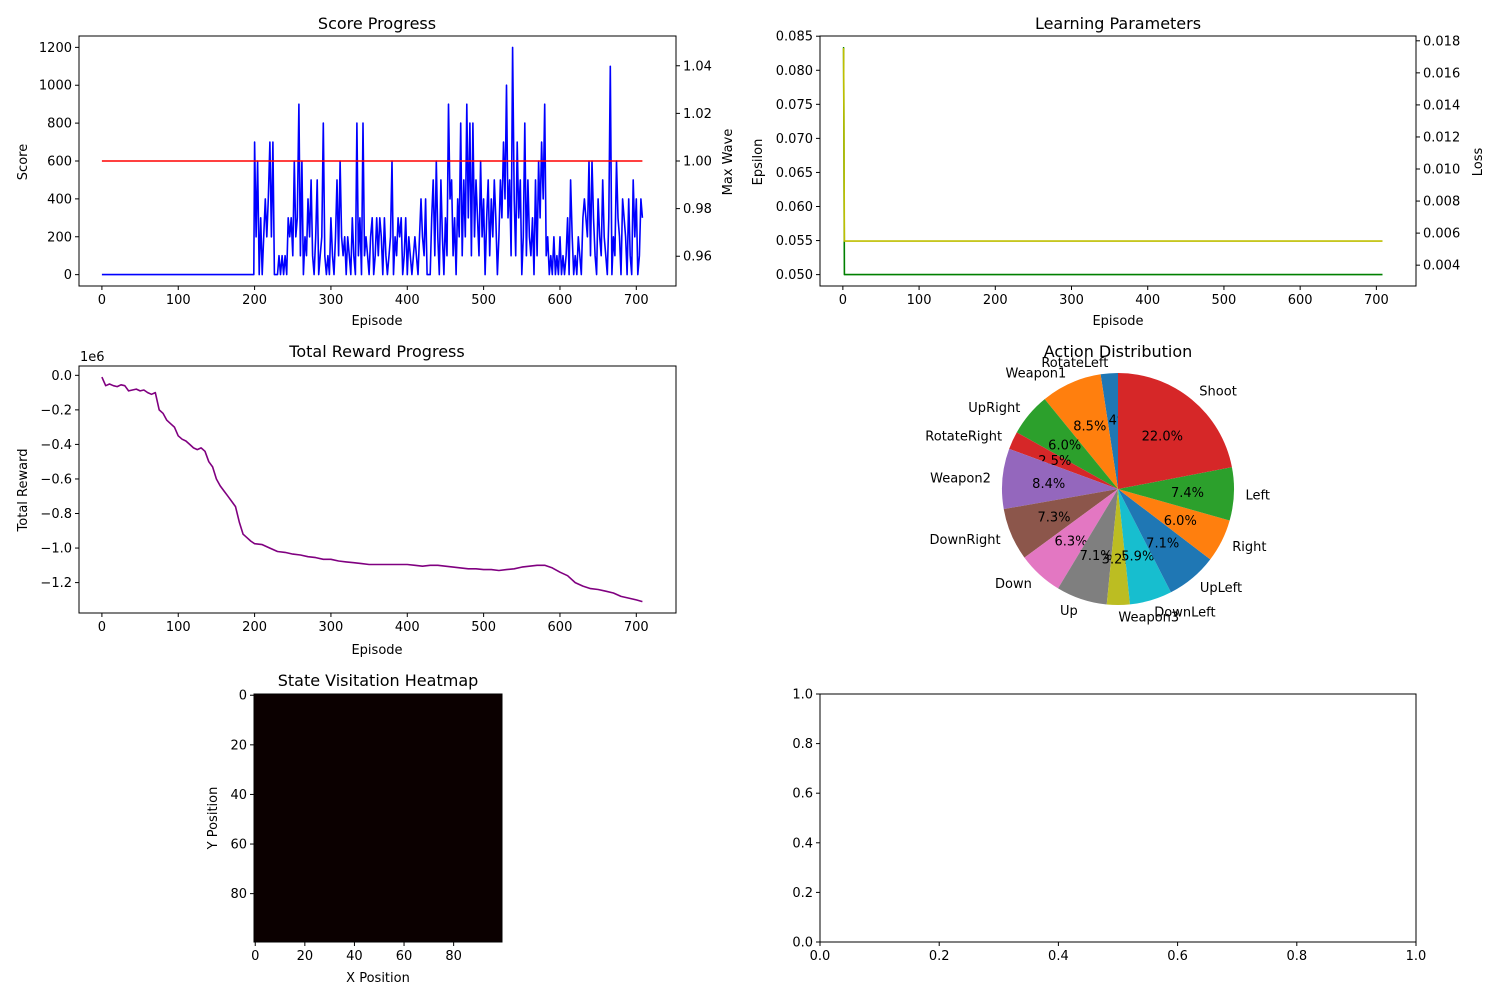 The height and width of the screenshot is (1000, 1500). I want to click on learning-x-tick-label: 100, so click(919, 300).